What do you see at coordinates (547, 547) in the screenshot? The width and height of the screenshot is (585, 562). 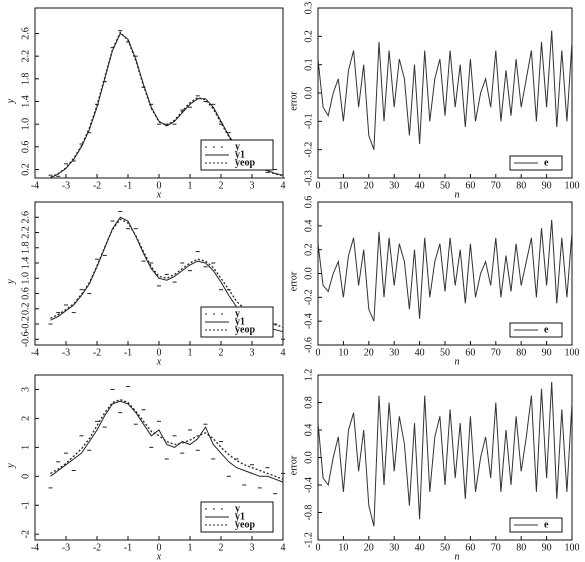 I see `x-tick-label: 90` at bounding box center [547, 547].